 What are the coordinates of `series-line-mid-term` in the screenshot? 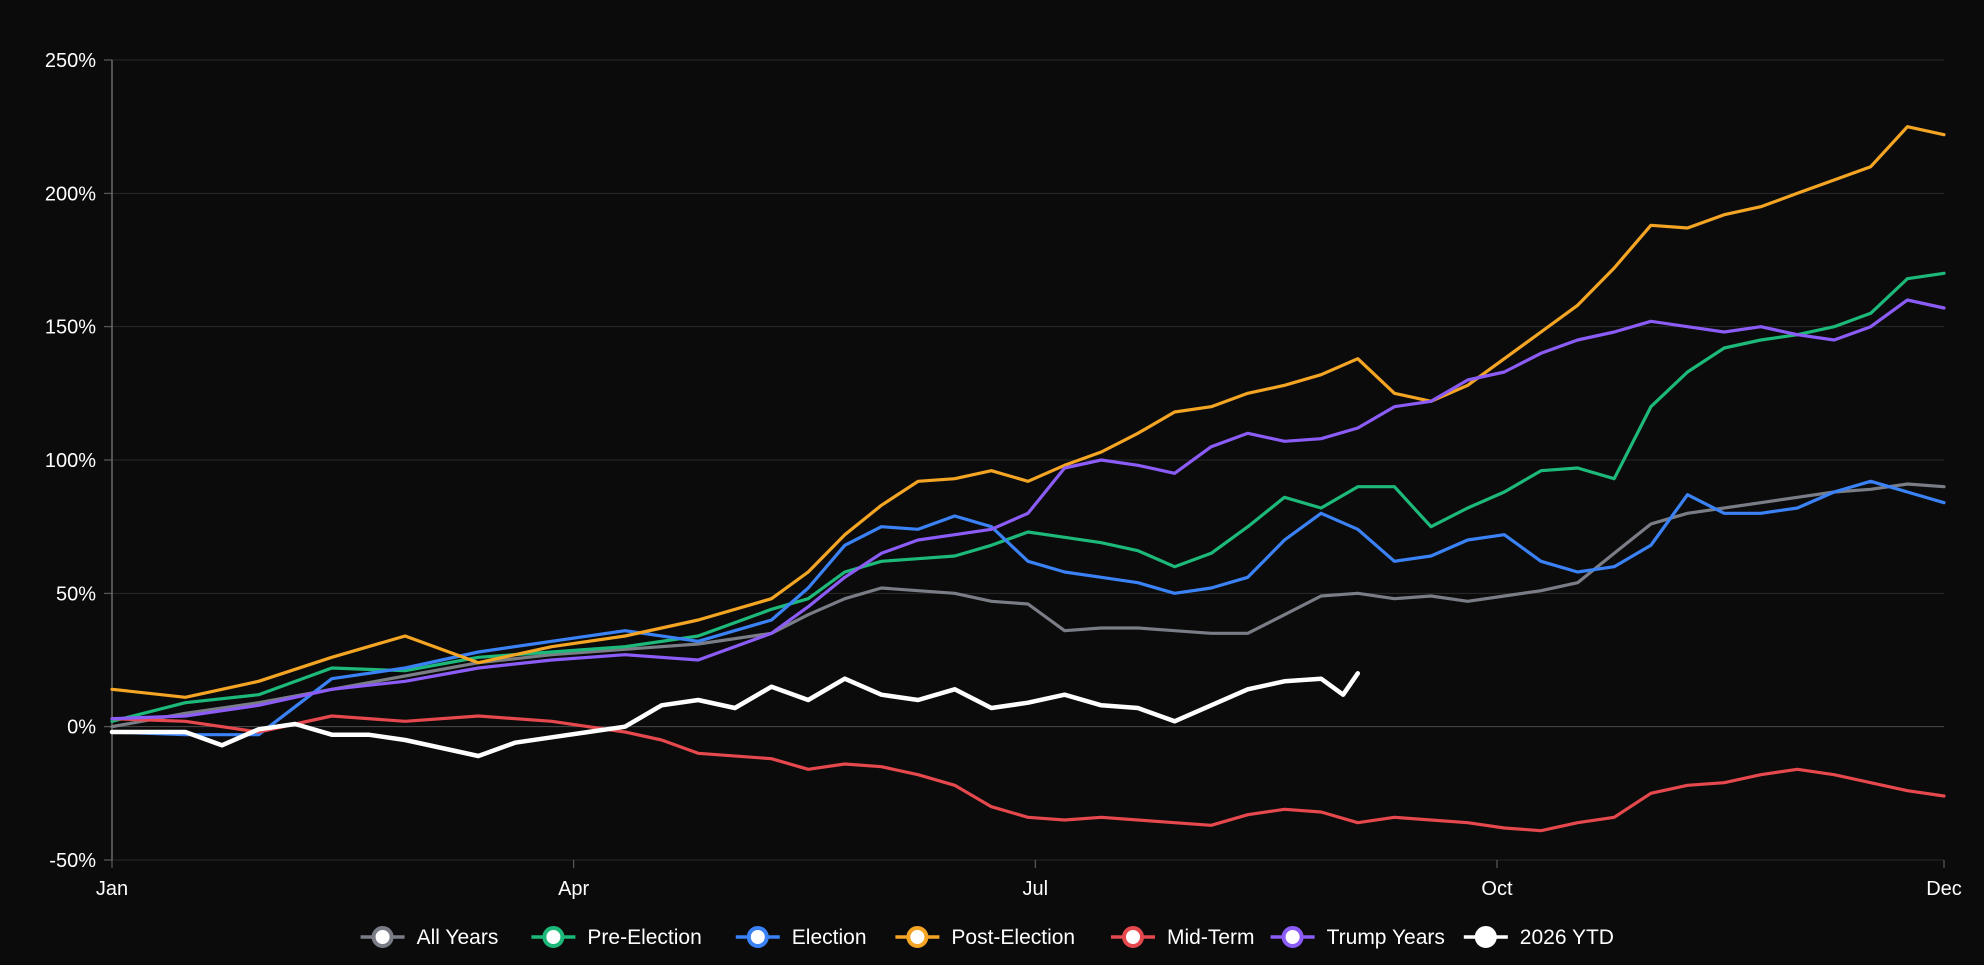 It's located at (1028, 773).